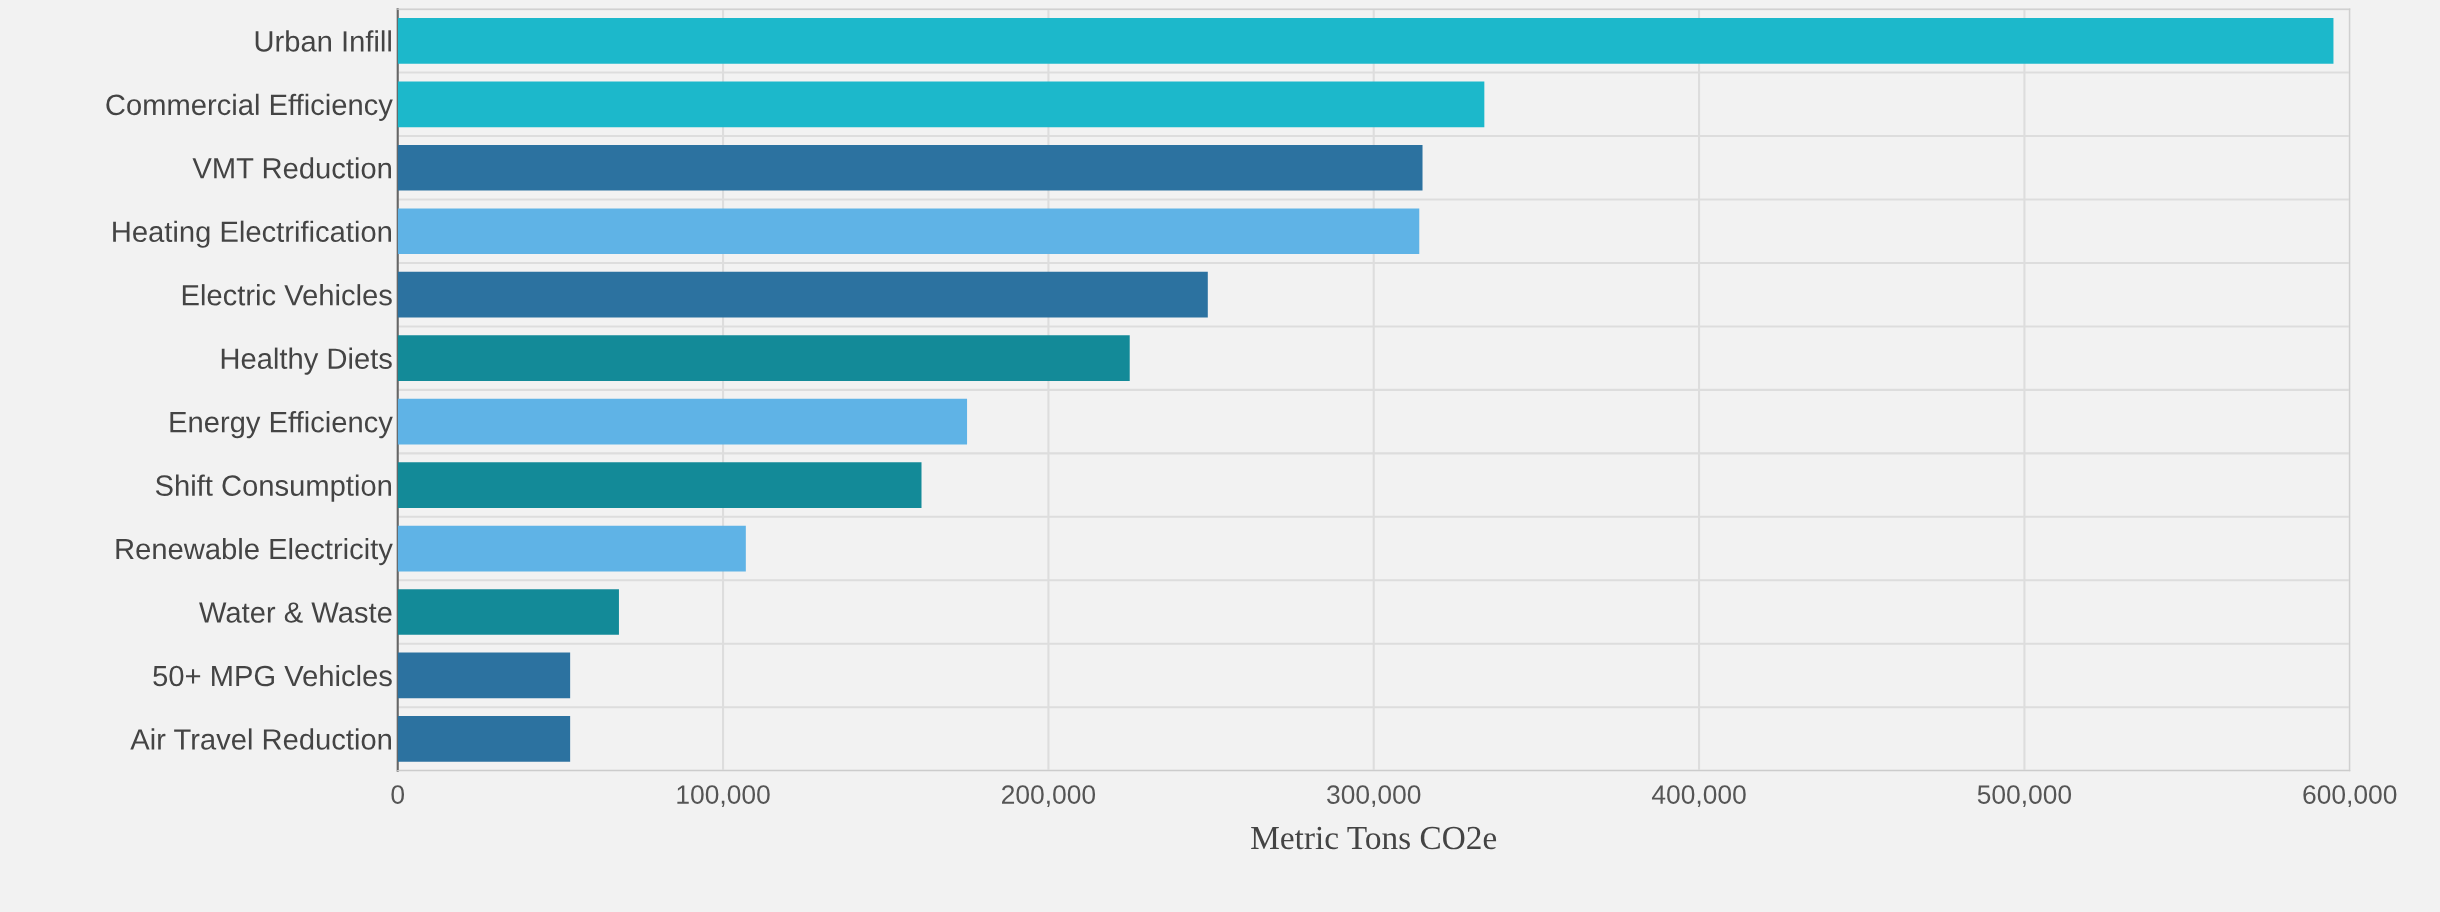 This screenshot has width=2440, height=912. Describe the element at coordinates (723, 796) in the screenshot. I see `x-tick-label: 100,000` at that location.